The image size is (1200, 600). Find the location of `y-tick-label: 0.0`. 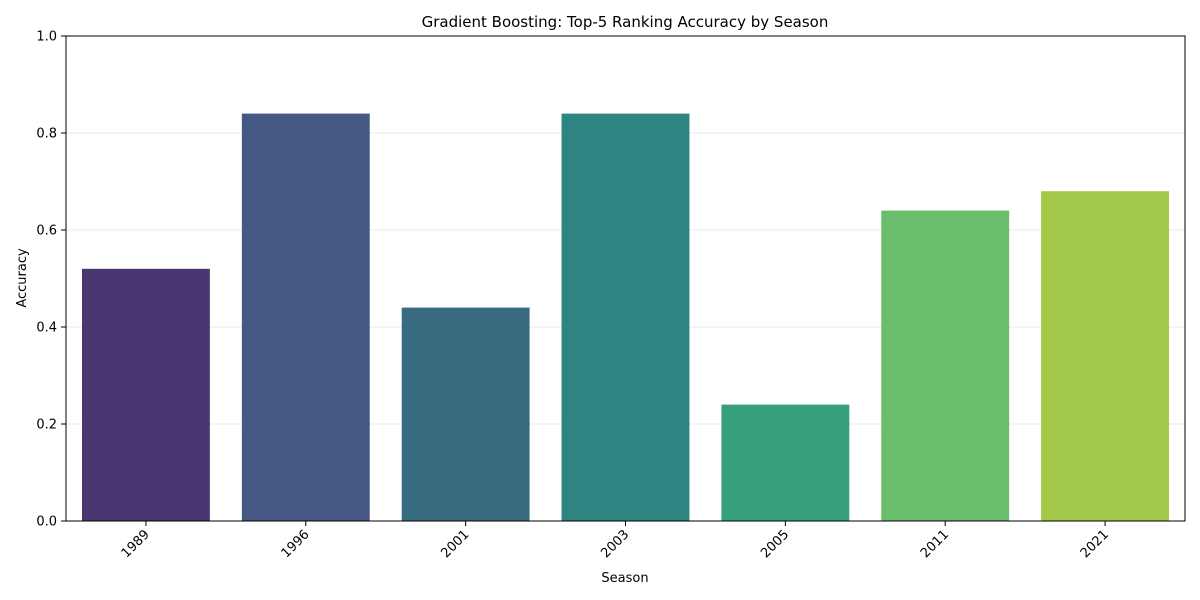

y-tick-label: 0.0 is located at coordinates (46, 522).